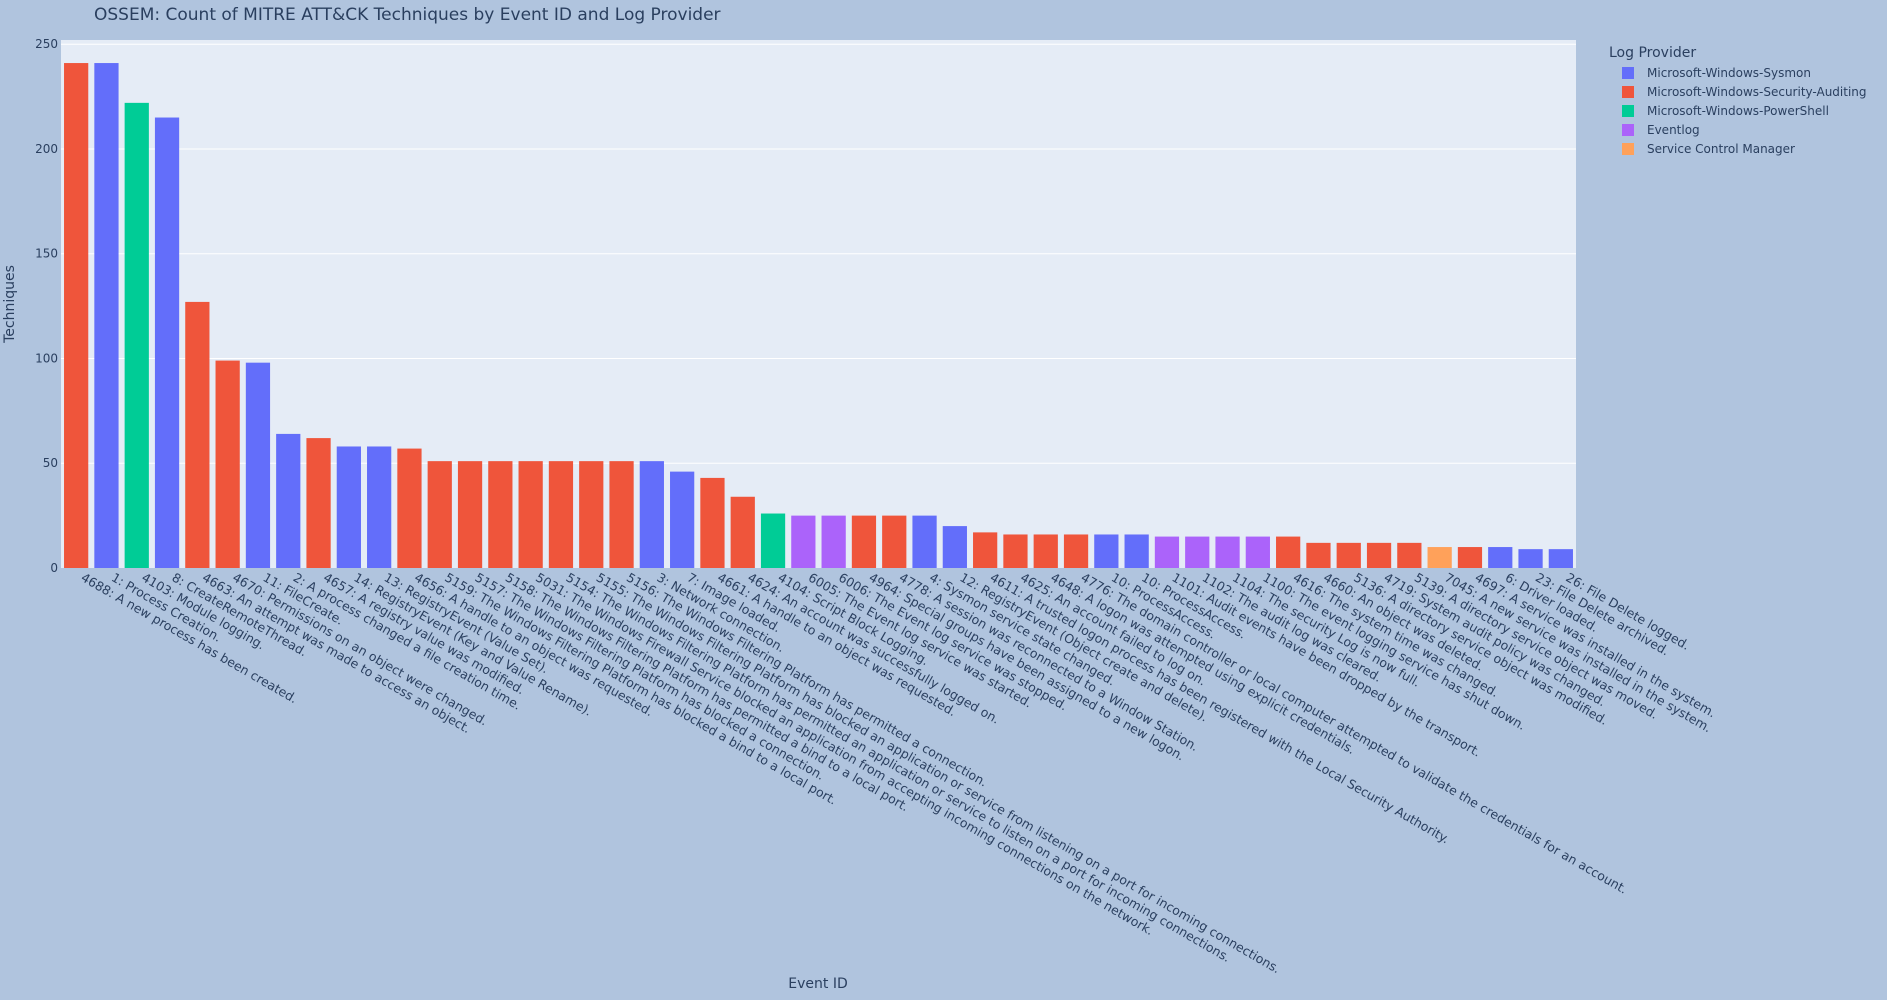 This screenshot has width=1887, height=1000. What do you see at coordinates (46, 306) in the screenshot?
I see `y-axis-ticks: 0 50 100 150 200 250` at bounding box center [46, 306].